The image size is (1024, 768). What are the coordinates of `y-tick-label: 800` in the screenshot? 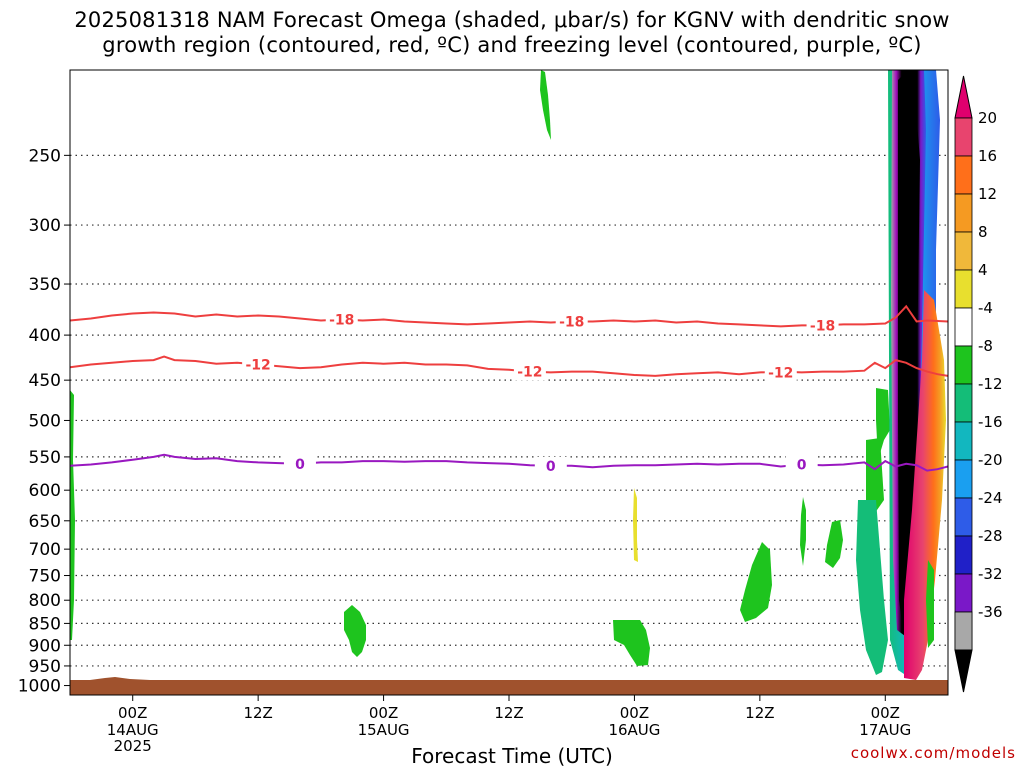 It's located at (45, 601).